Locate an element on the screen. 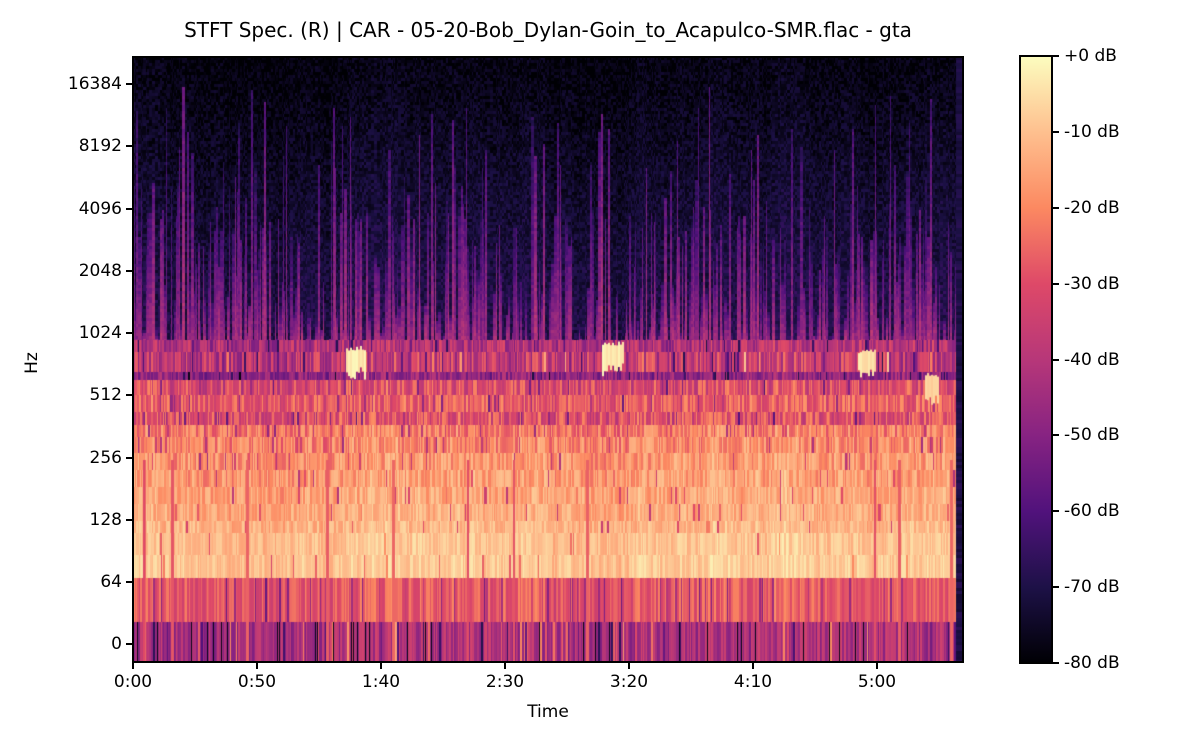 This screenshot has width=1200, height=750. x-tick-label: 3:20 is located at coordinates (629, 682).